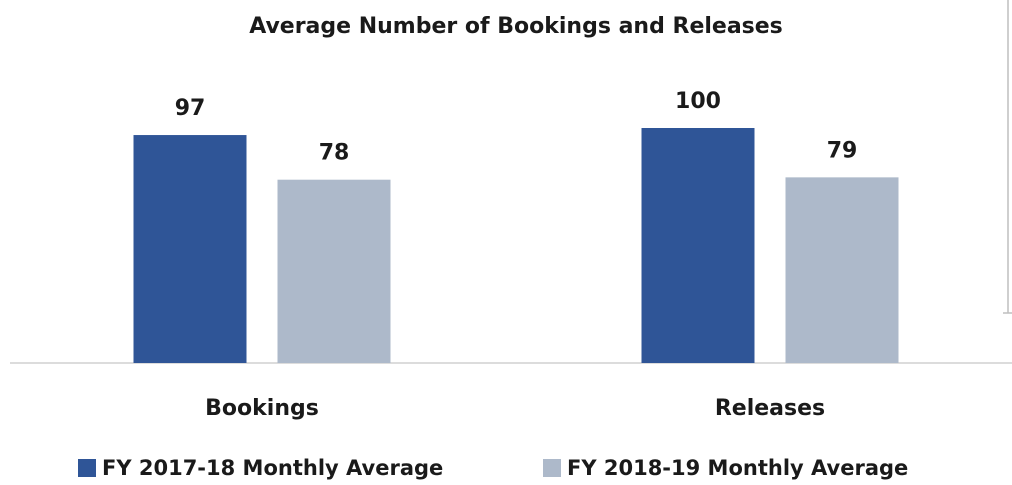 The image size is (1012, 485). What do you see at coordinates (737, 468) in the screenshot?
I see `legend-label: FY 2018-19 Monthly Average` at bounding box center [737, 468].